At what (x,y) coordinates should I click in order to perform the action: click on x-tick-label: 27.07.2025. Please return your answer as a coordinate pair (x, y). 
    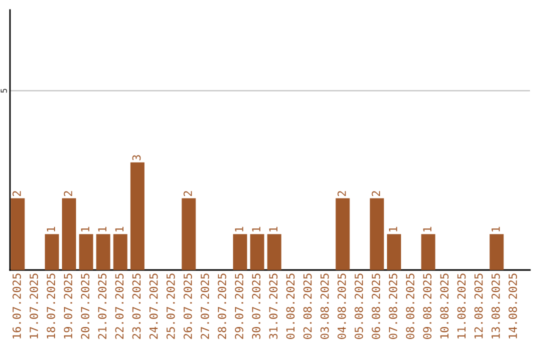
    Looking at the image, I should click on (205, 306).